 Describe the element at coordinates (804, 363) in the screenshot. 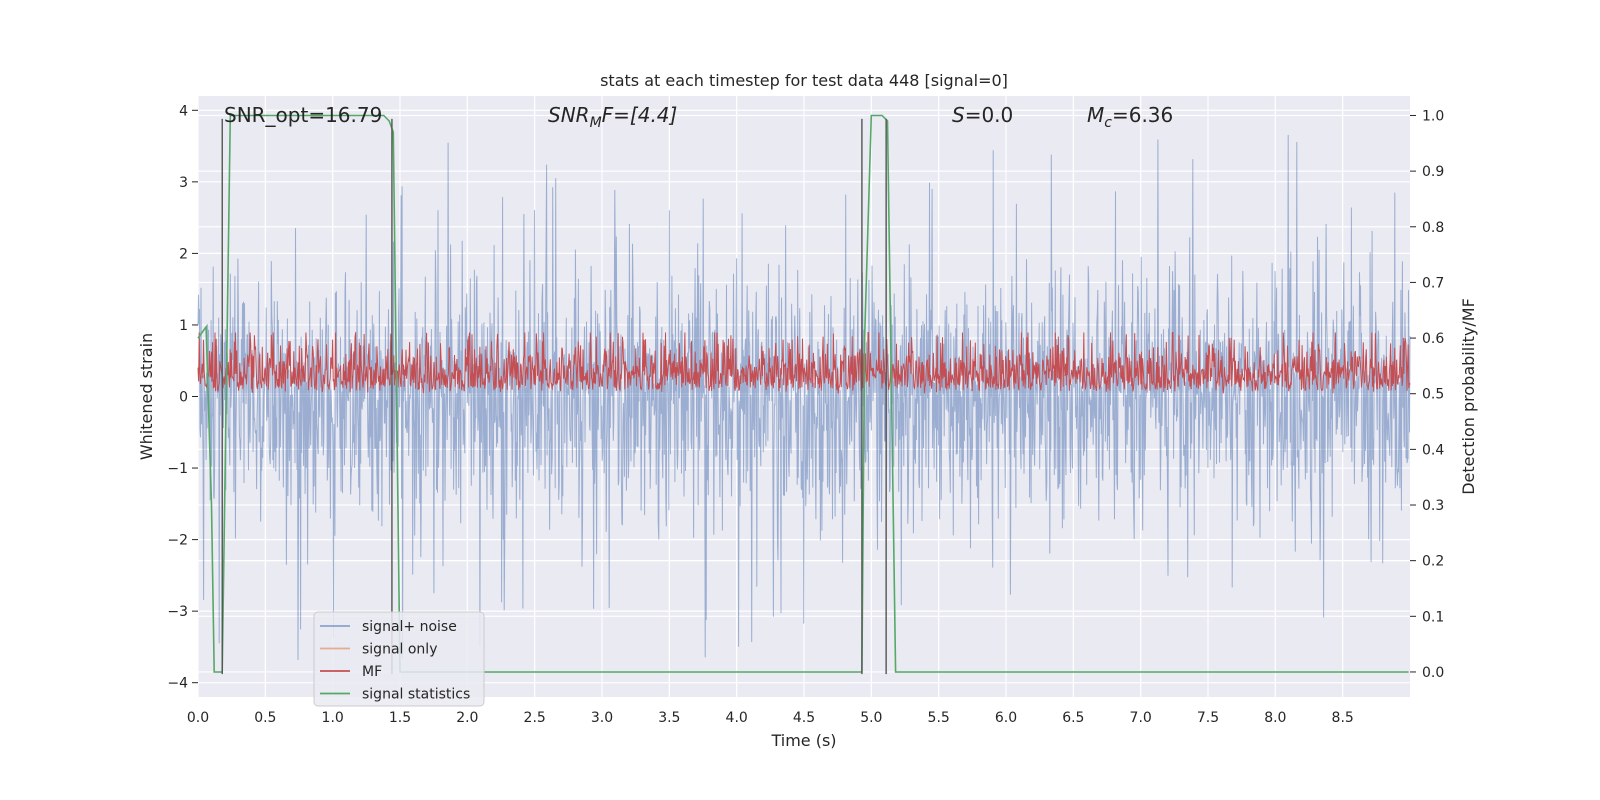

I see `series-mf` at that location.